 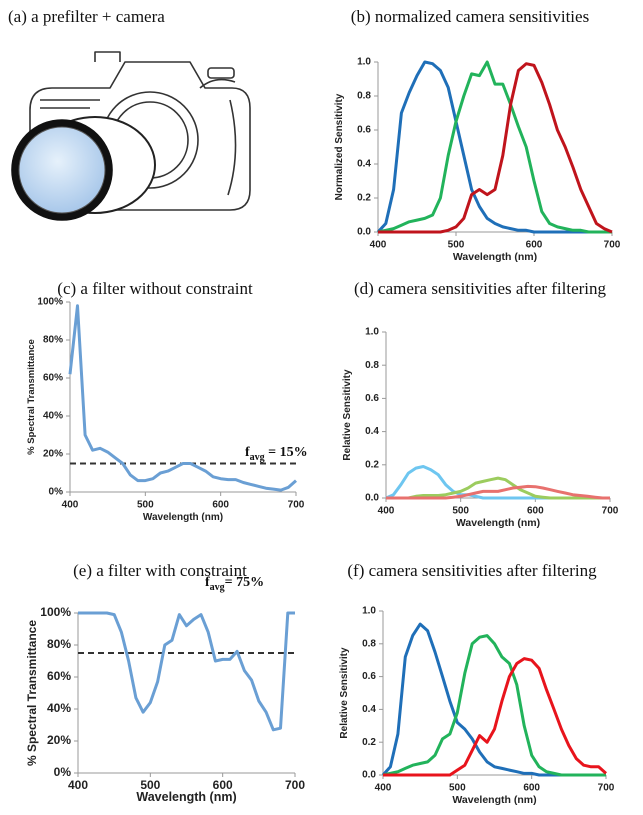 What do you see at coordinates (131, 136) in the screenshot?
I see `camera-illustration` at bounding box center [131, 136].